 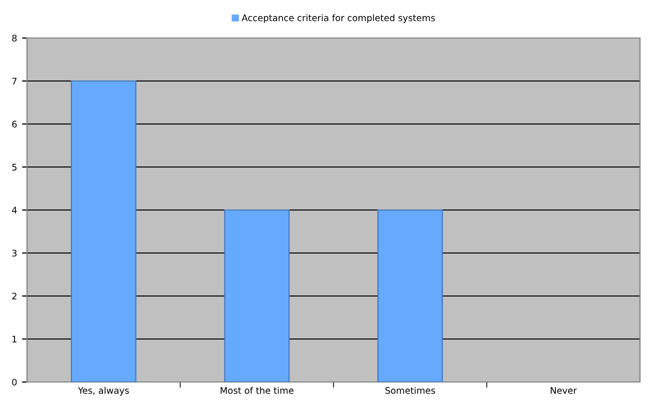 What do you see at coordinates (14, 339) in the screenshot?
I see `y-tick-label: 1` at bounding box center [14, 339].